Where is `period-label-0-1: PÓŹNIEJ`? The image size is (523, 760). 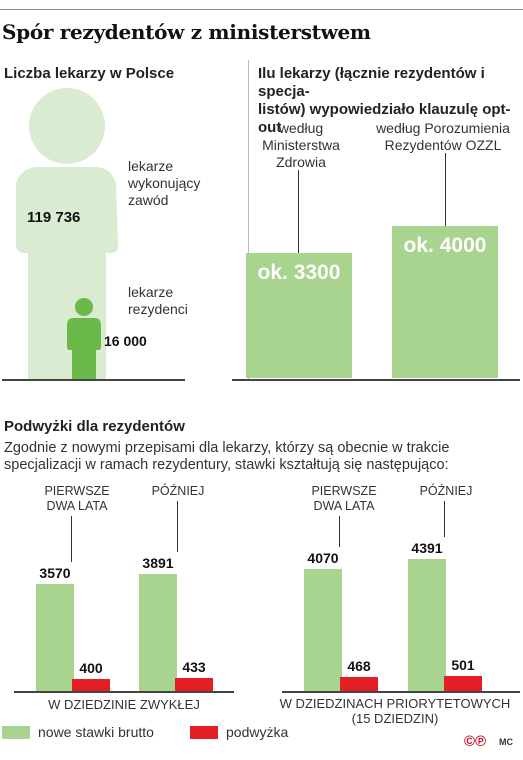
period-label-0-1: PÓŹNIEJ is located at coordinates (178, 491).